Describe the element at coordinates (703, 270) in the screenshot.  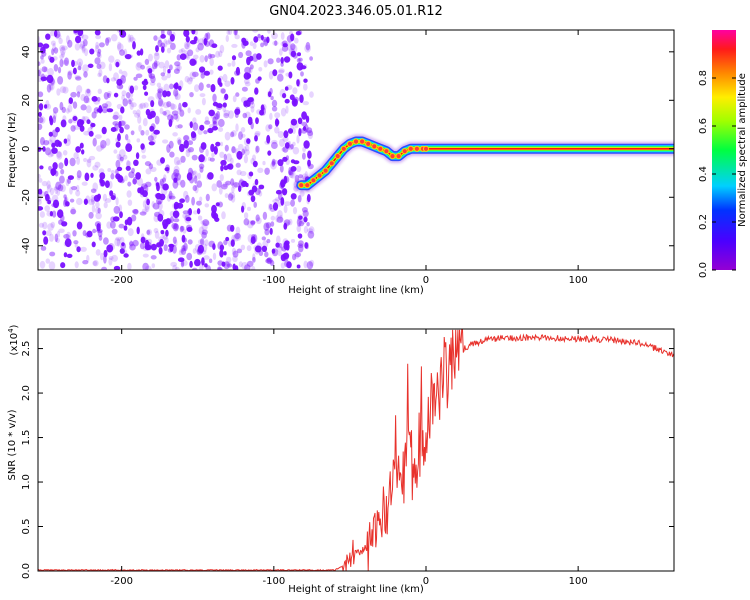
I see `colorbar-tick-label: 0.0` at that location.